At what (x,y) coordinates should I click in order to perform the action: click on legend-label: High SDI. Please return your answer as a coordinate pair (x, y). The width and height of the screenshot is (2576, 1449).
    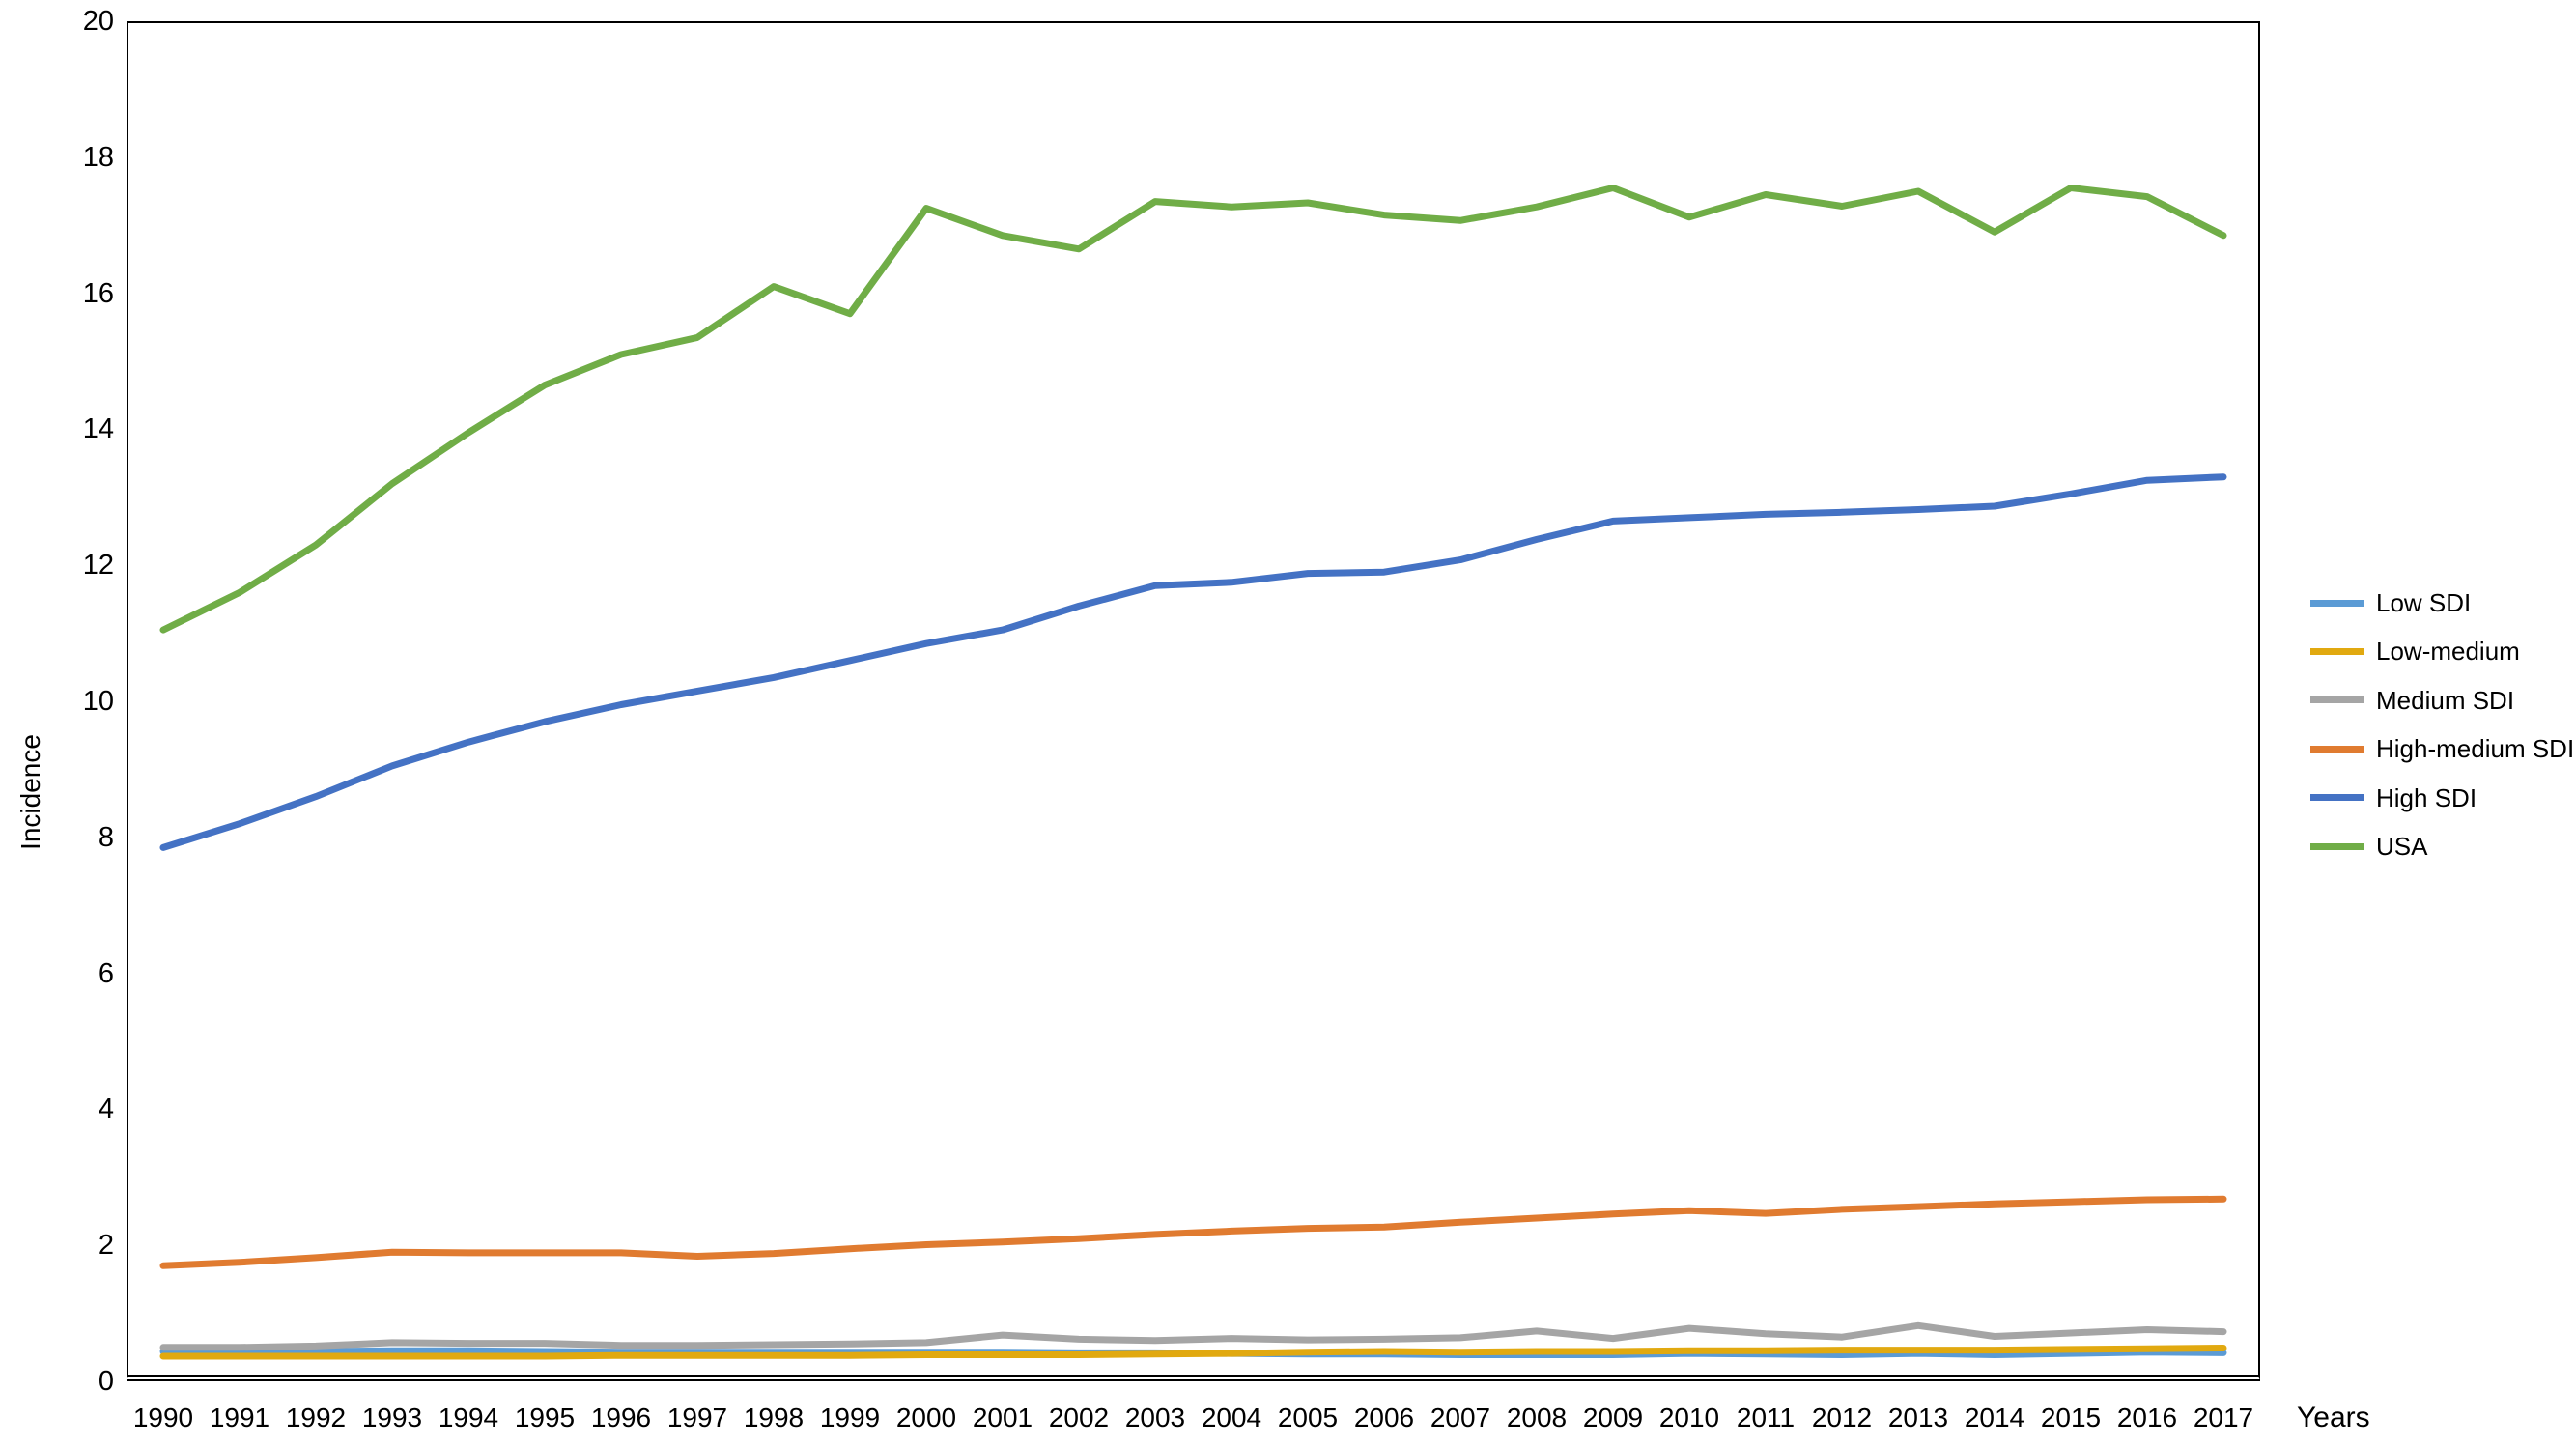
    Looking at the image, I should click on (2426, 797).